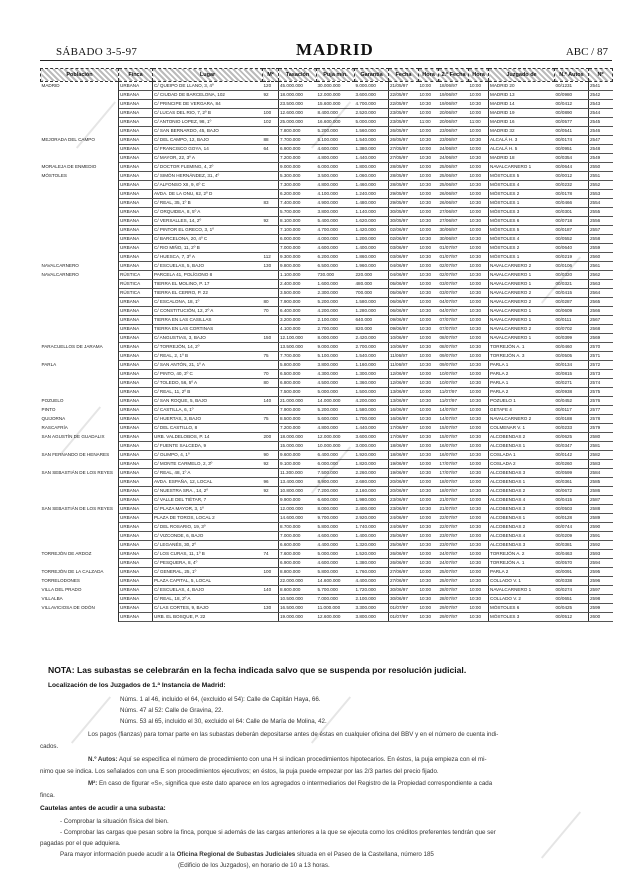 The width and height of the screenshot is (620, 884). I want to click on table-cell: 00/0178, so click(571, 194).